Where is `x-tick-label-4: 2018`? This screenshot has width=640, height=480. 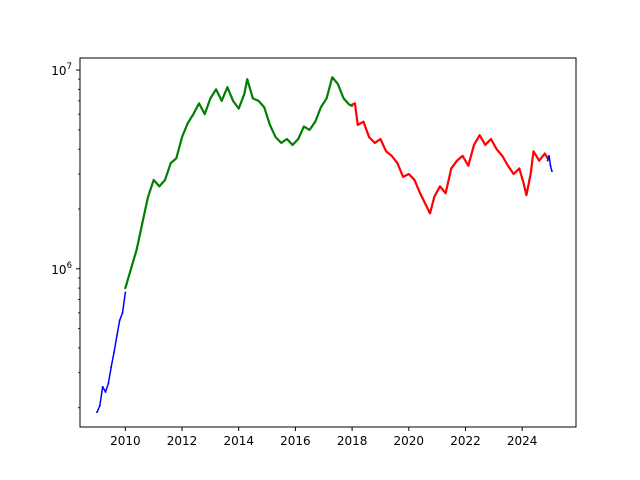 x-tick-label-4: 2018 is located at coordinates (352, 441).